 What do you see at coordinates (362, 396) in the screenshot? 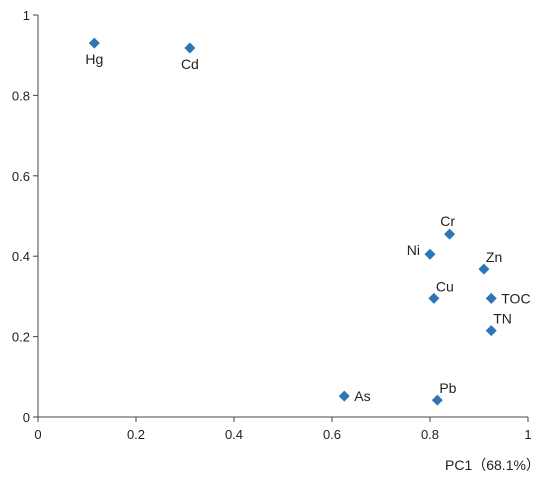
I see `point-label-as: As` at bounding box center [362, 396].